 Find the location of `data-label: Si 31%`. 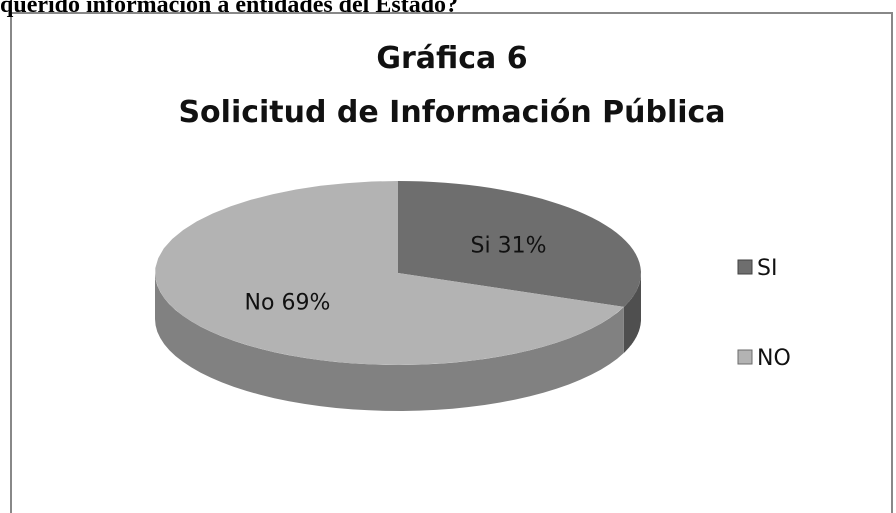

data-label: Si 31% is located at coordinates (509, 246).